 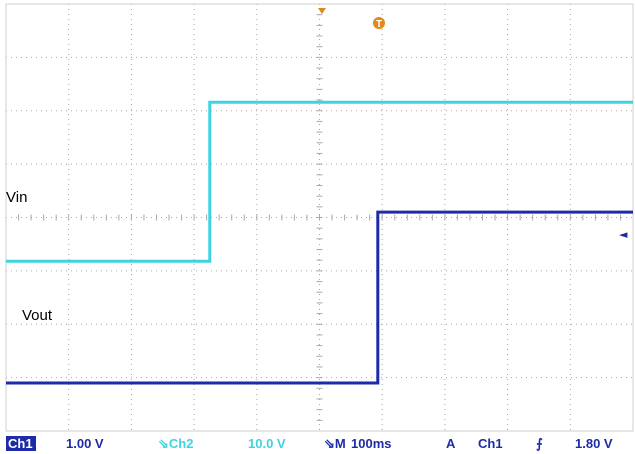 What do you see at coordinates (451, 443) in the screenshot?
I see `trigger-mode: A` at bounding box center [451, 443].